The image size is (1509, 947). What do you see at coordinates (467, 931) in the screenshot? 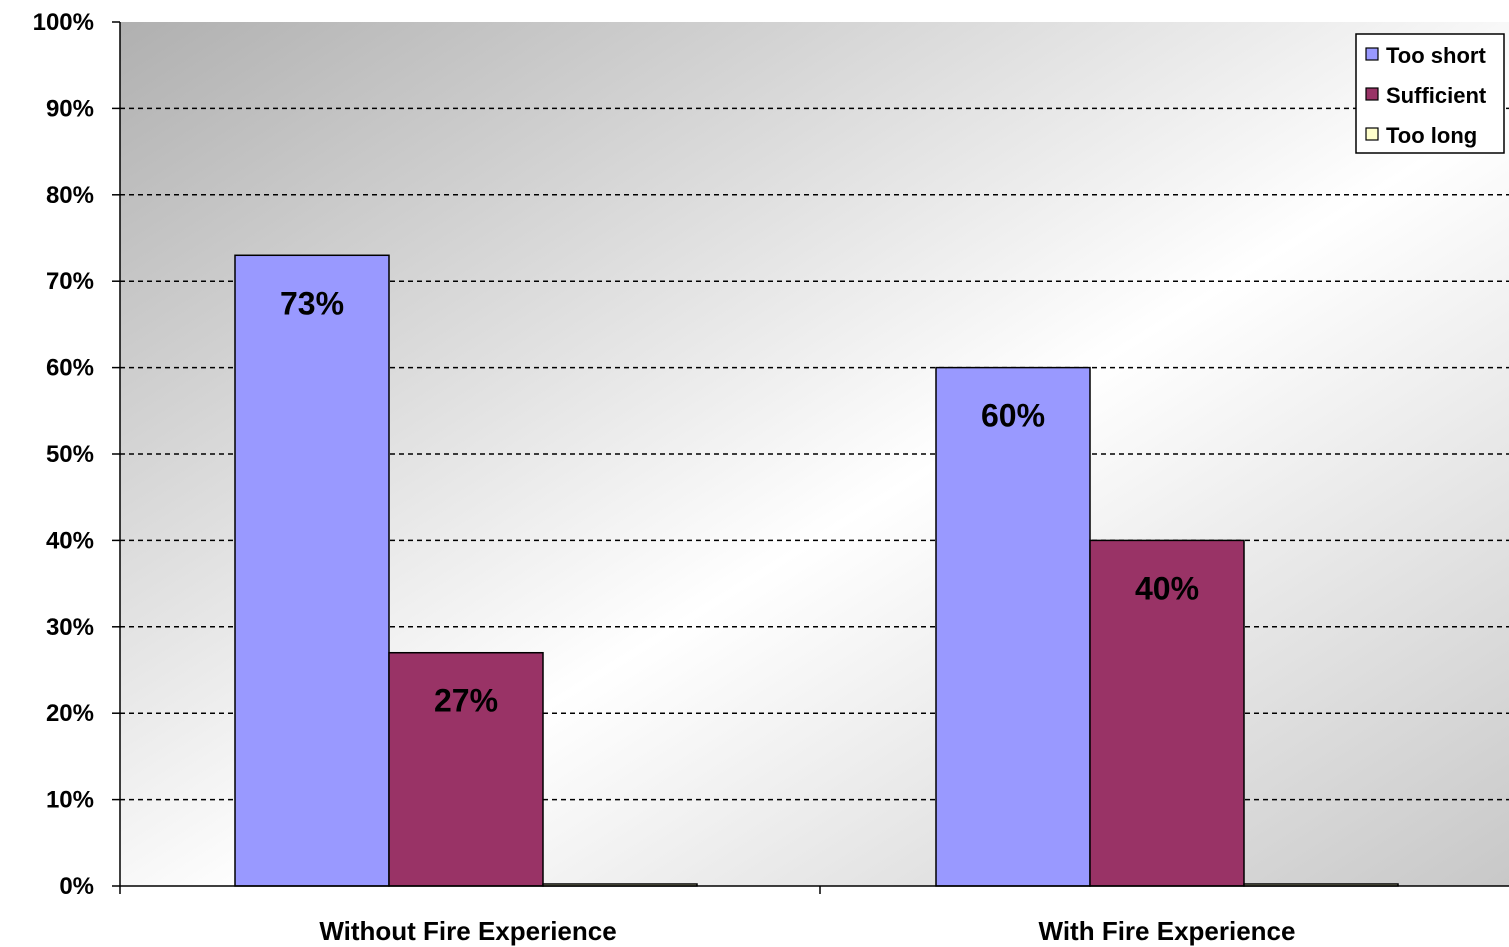
I see `x-tick-label: Without Fire Experience` at bounding box center [467, 931].